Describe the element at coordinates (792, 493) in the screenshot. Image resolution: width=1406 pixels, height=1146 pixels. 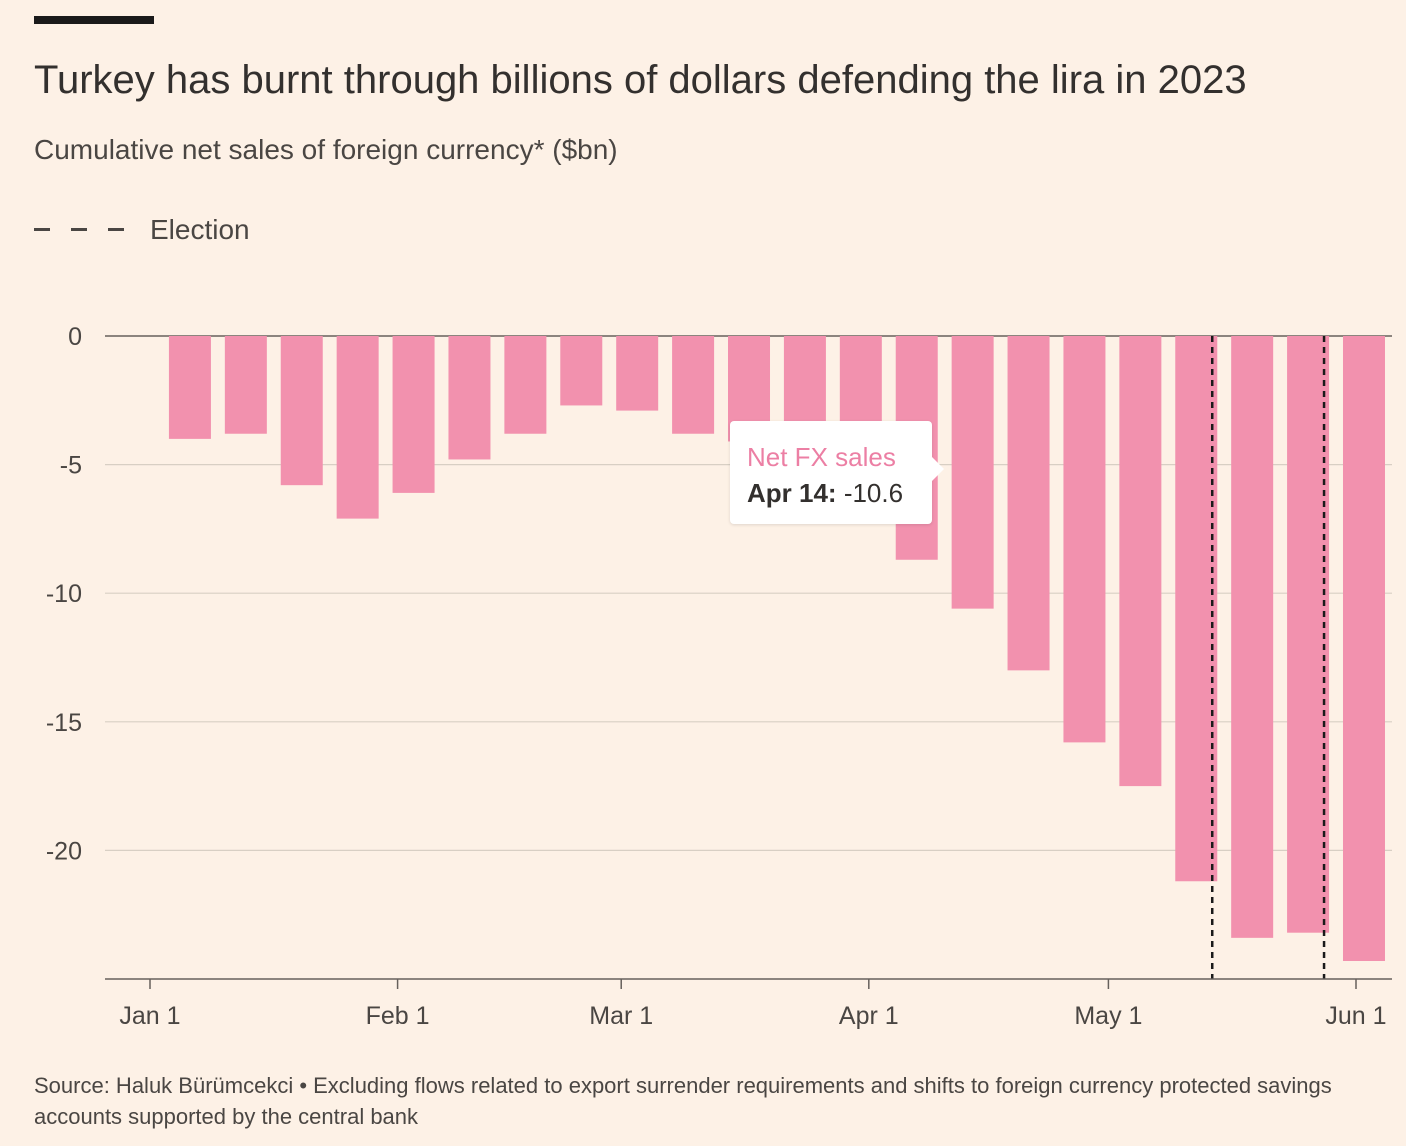
I see `tooltip-date: Apr 14:` at that location.